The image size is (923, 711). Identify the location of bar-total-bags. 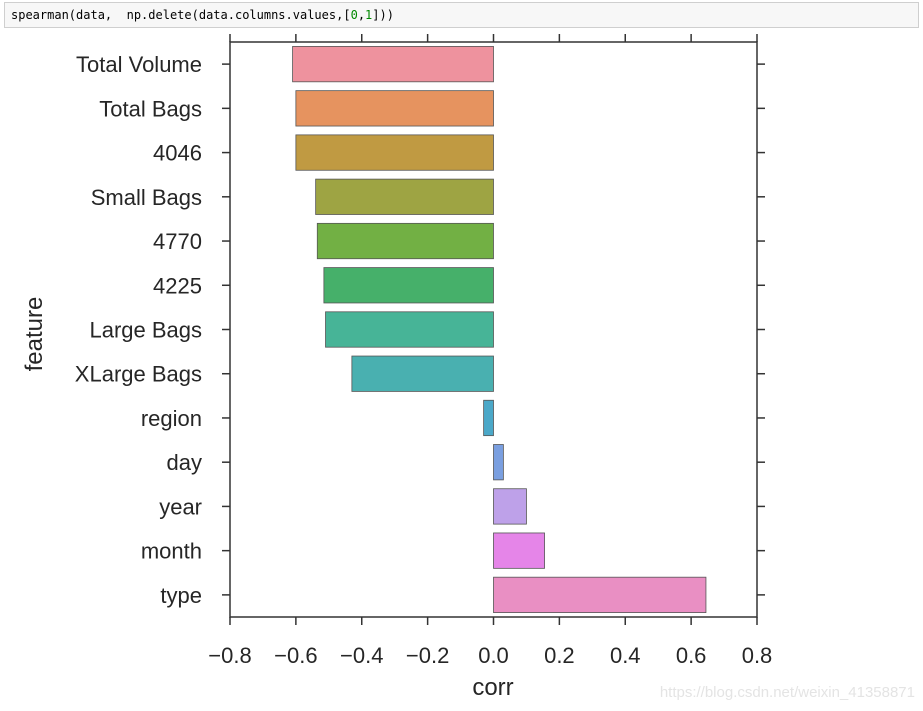
(394, 108).